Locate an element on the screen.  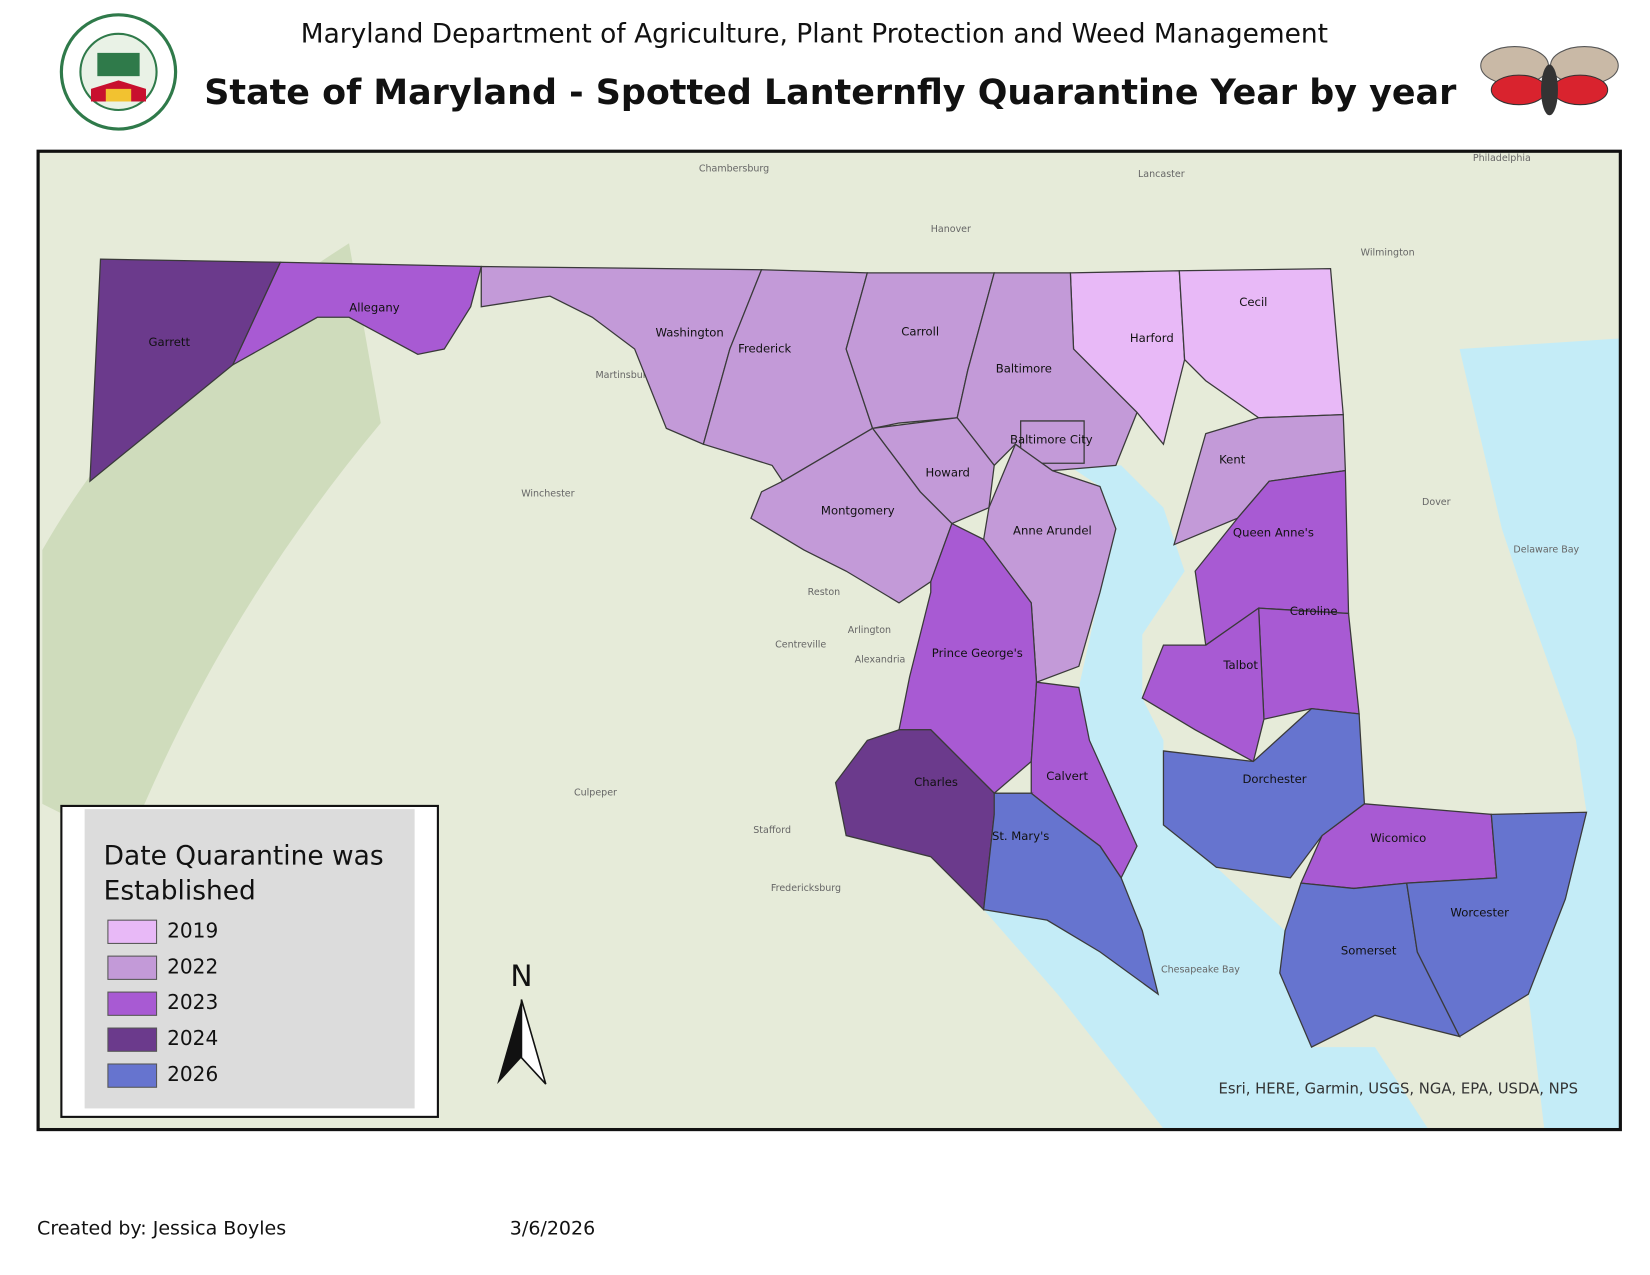
place-label: Chambersburg is located at coordinates (734, 169).